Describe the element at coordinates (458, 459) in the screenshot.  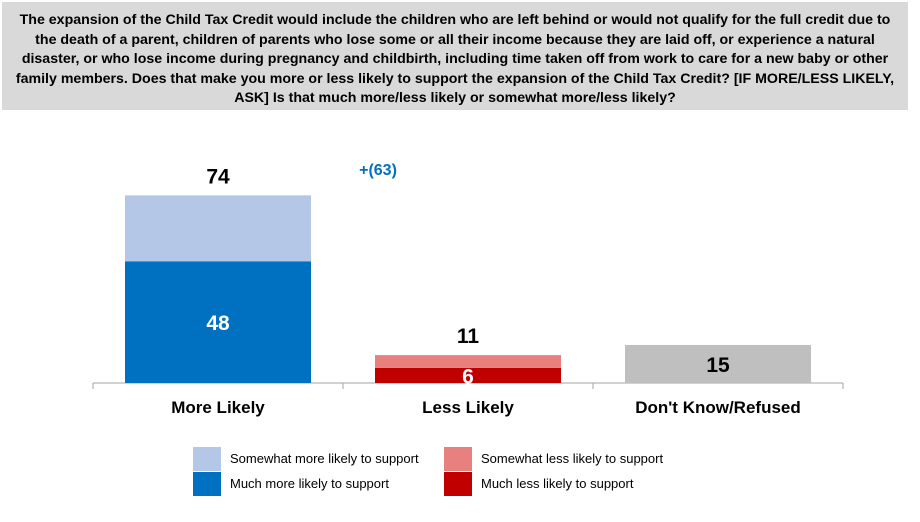
I see `legend-swatch-somewhat-less` at that location.